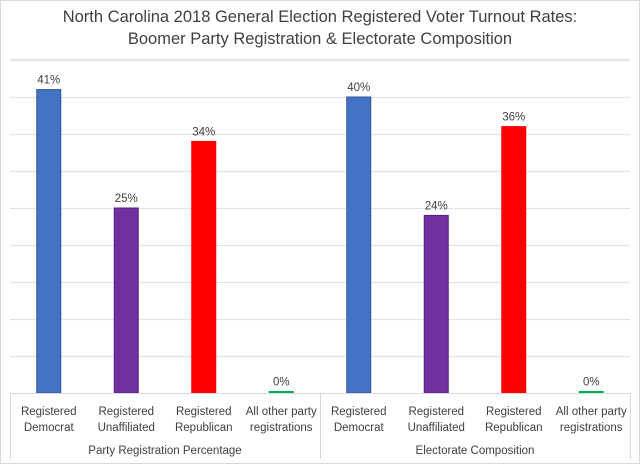  What do you see at coordinates (358, 88) in the screenshot?
I see `data-label: 40%` at bounding box center [358, 88].